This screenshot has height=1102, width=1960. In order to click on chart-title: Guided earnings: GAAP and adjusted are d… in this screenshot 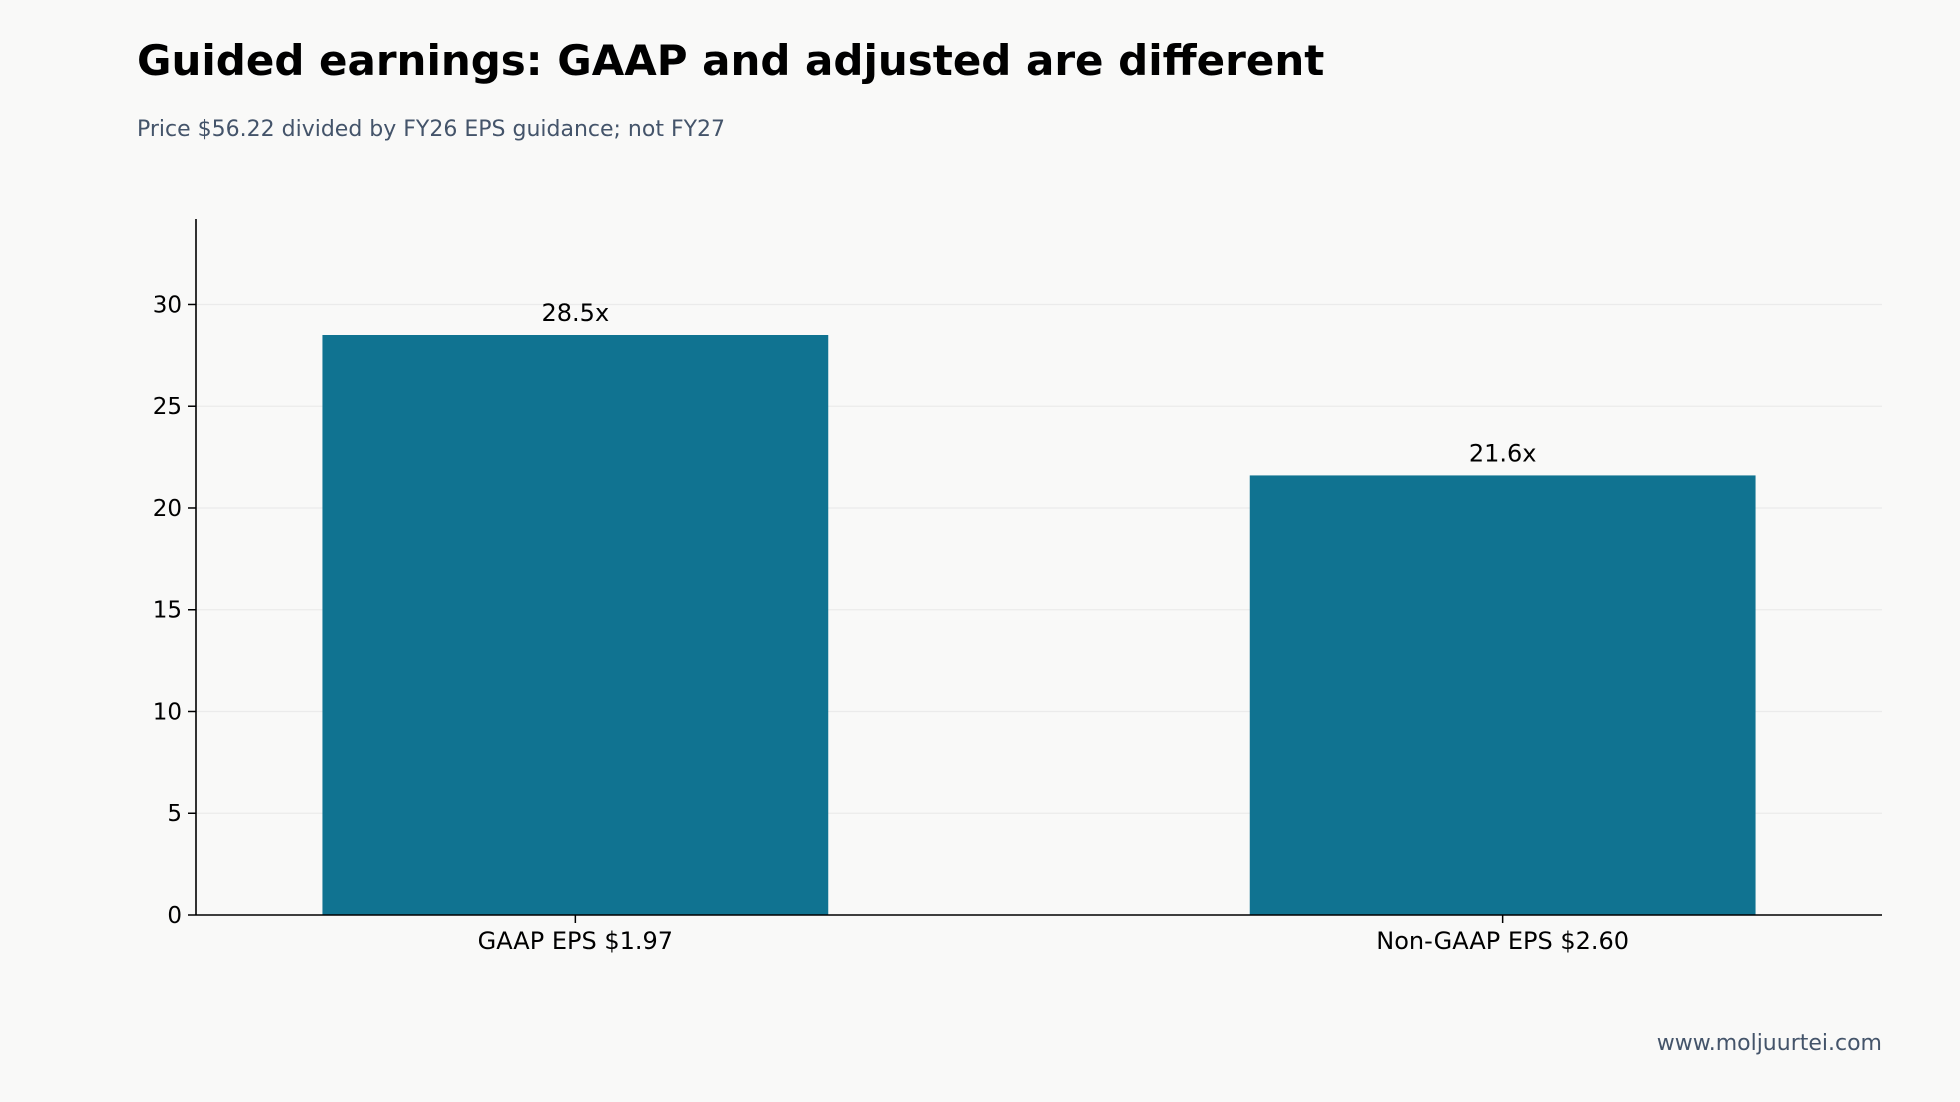, I will do `click(731, 60)`.